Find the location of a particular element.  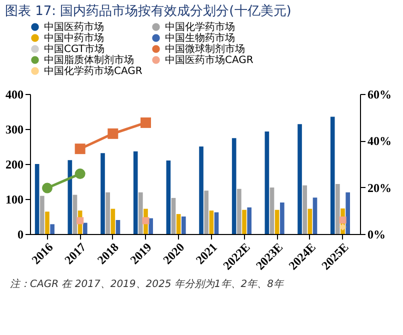

y2-tick-label: 60% is located at coordinates (380, 95).